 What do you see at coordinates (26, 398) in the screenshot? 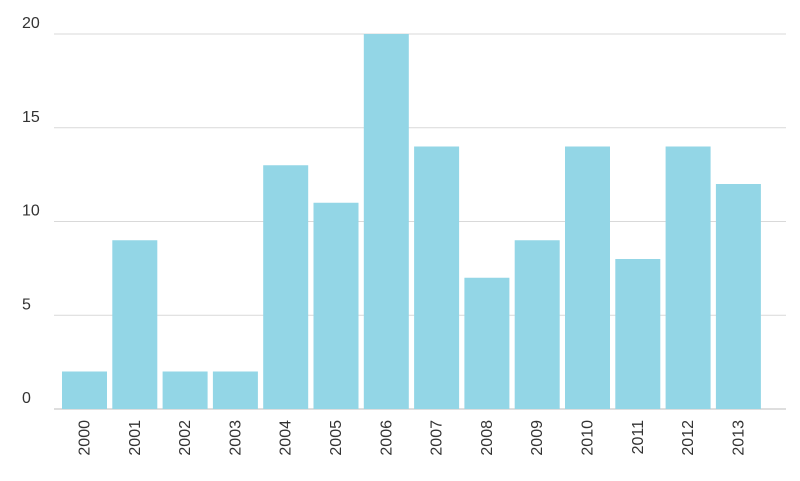
I see `y-tick-label: 0` at bounding box center [26, 398].